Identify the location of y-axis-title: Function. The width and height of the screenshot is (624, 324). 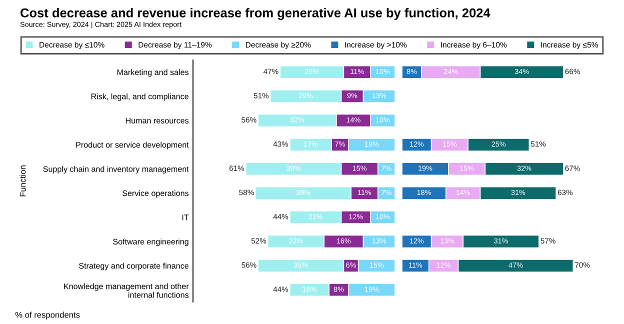
(23, 181).